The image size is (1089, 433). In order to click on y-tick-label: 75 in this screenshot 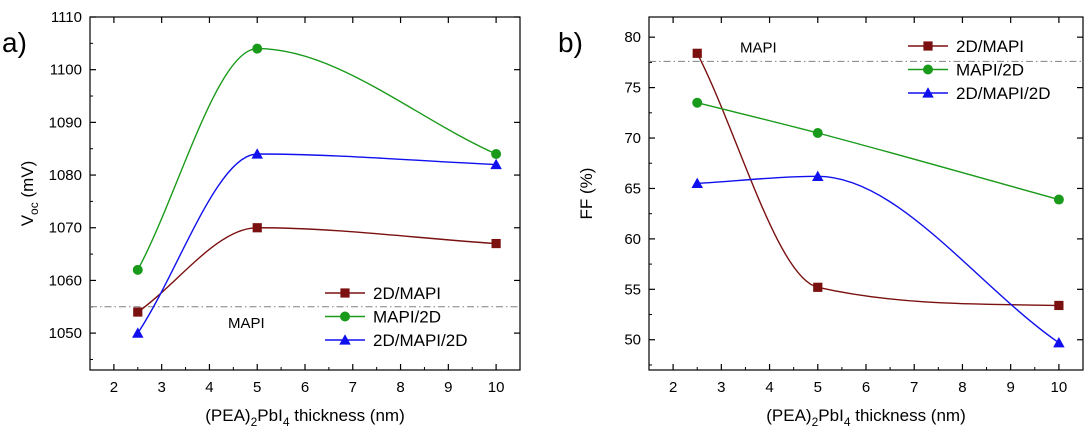, I will do `click(632, 88)`.